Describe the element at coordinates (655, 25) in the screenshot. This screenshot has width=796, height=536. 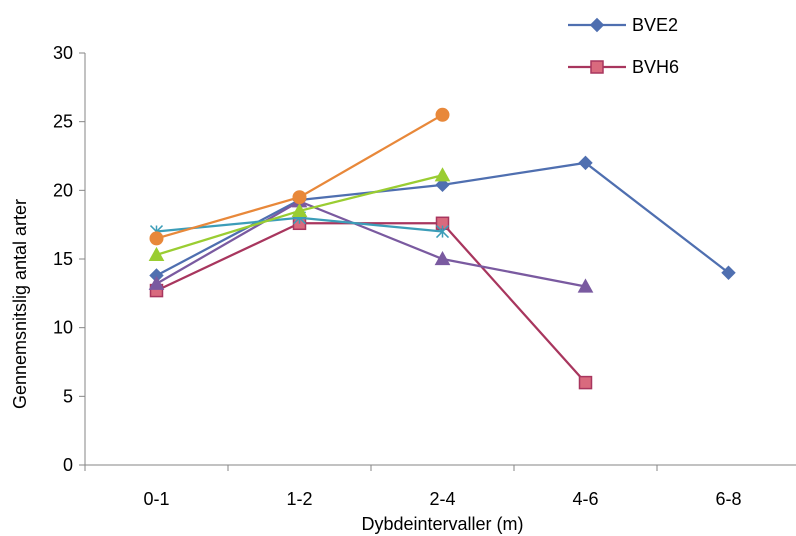
I see `legend-label: BVE2` at that location.